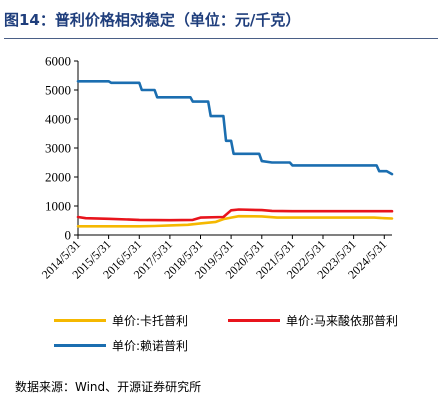 The height and width of the screenshot is (403, 442). Describe the element at coordinates (150, 320) in the screenshot. I see `legend-label-captopril: 单价:卡托普利` at that location.